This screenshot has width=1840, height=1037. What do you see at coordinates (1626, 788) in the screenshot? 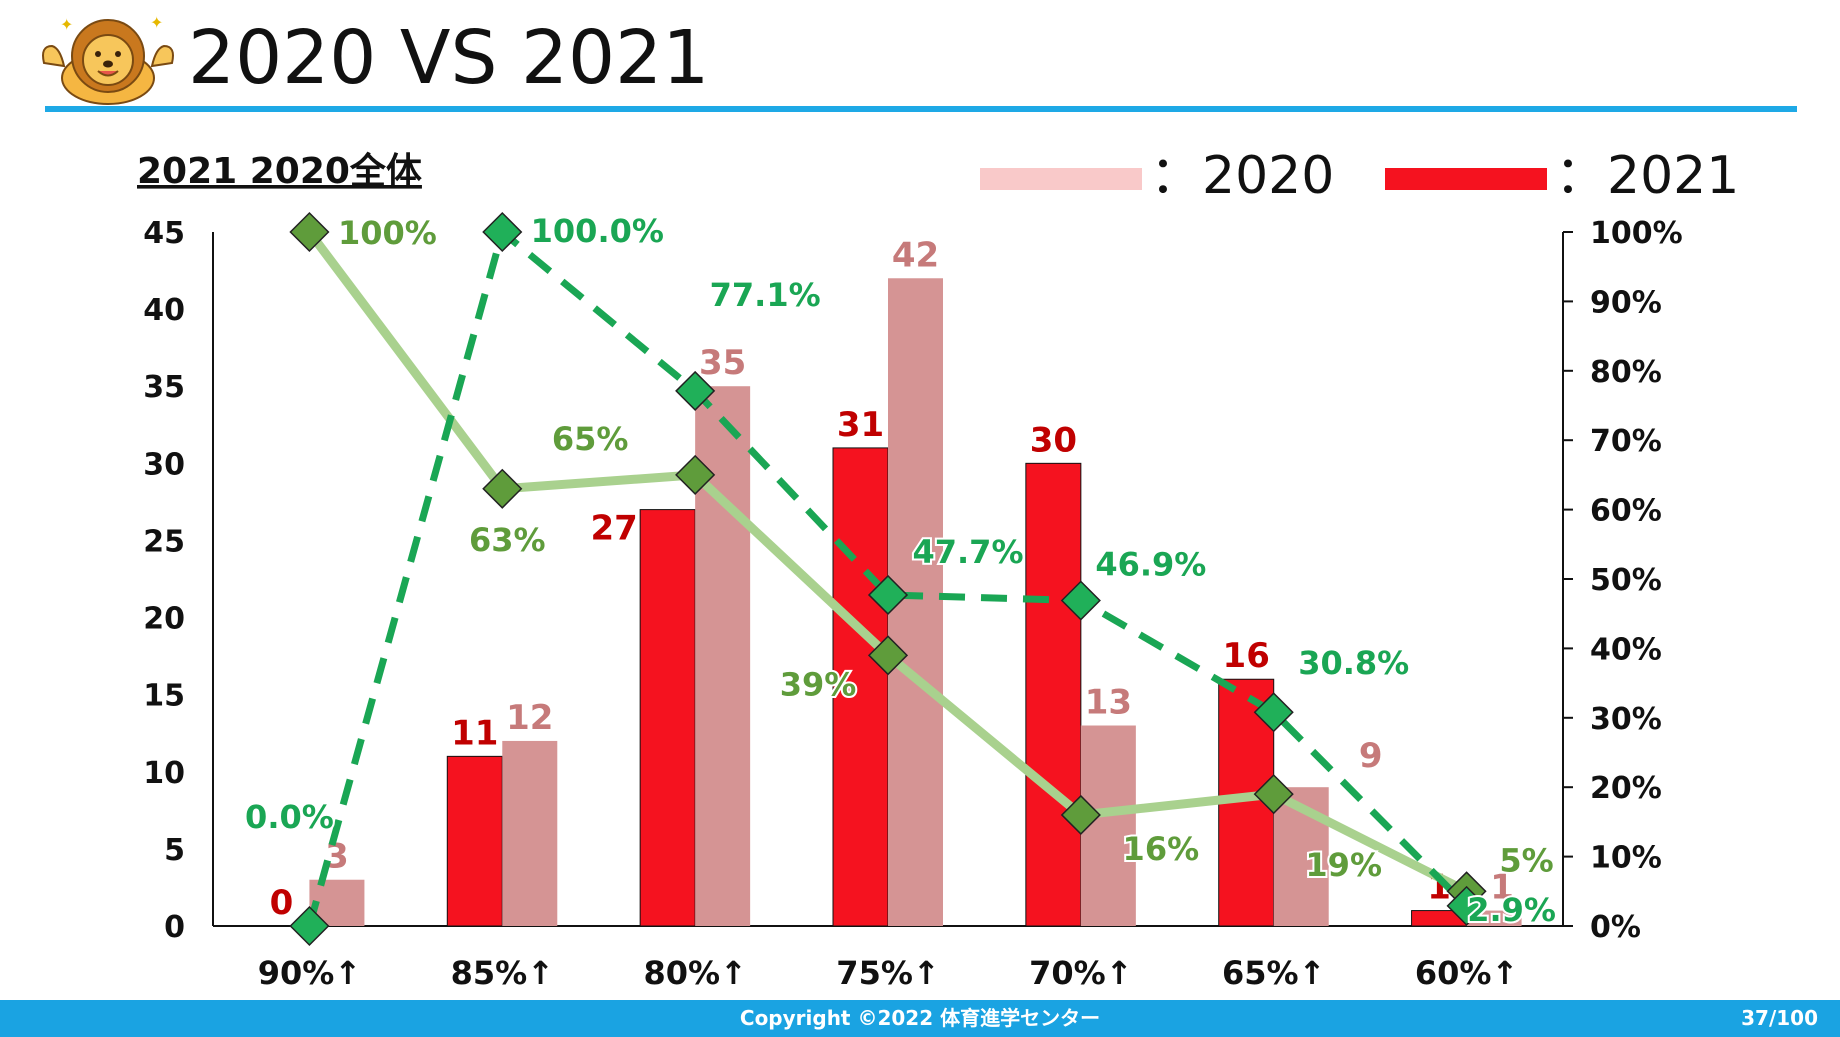
I see `y-right-tick-label: 20%` at bounding box center [1626, 788].